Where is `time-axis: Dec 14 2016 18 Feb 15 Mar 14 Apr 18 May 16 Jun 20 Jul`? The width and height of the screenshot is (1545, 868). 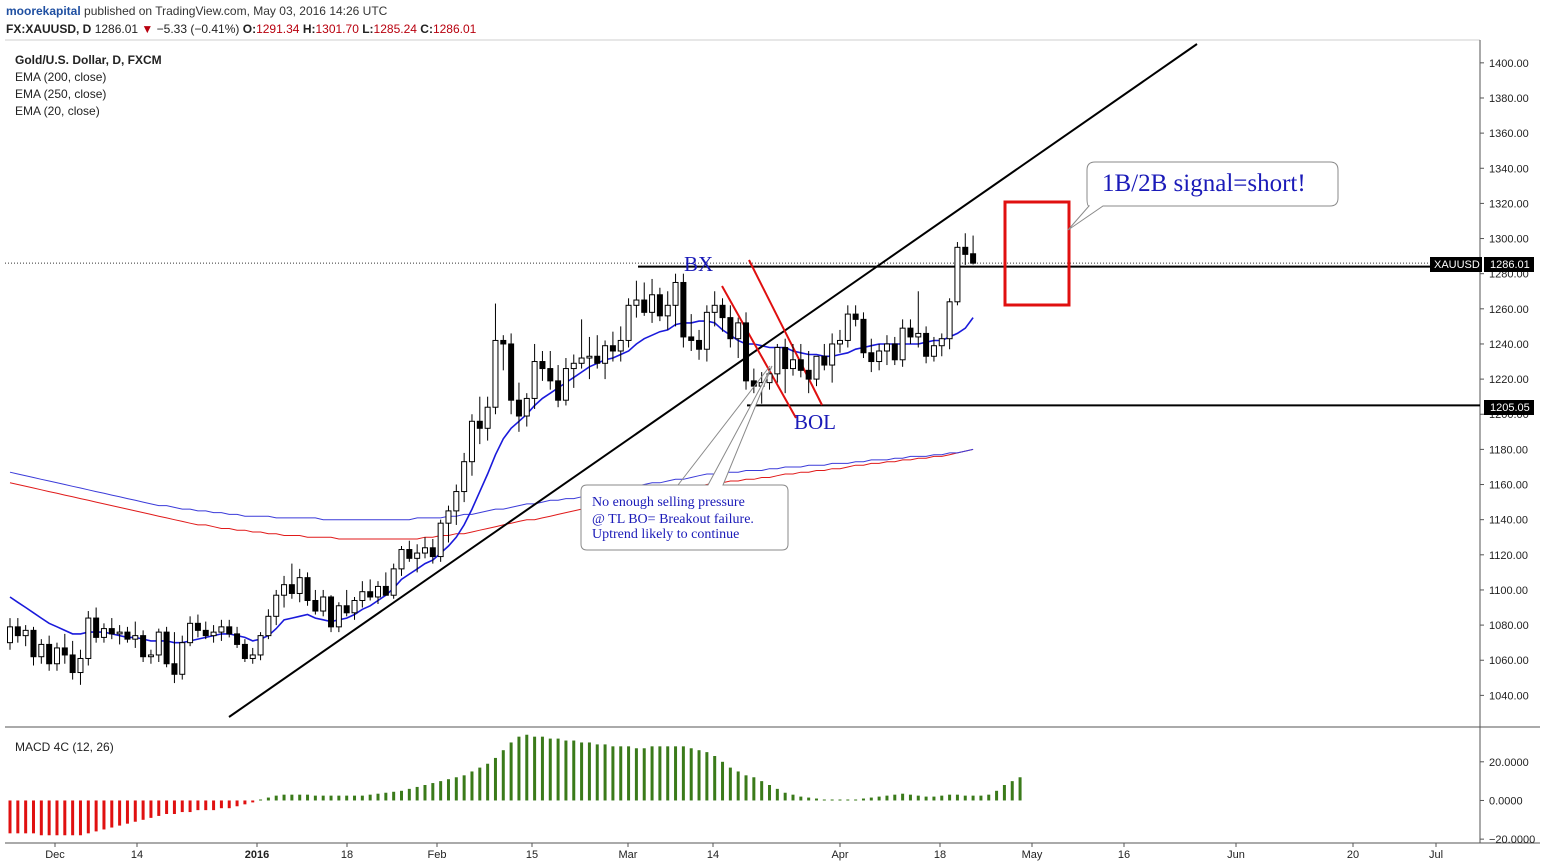
time-axis: Dec 14 2016 18 Feb 15 Mar 14 Apr 18 May 16 Jun 20 Jul is located at coordinates (744, 852).